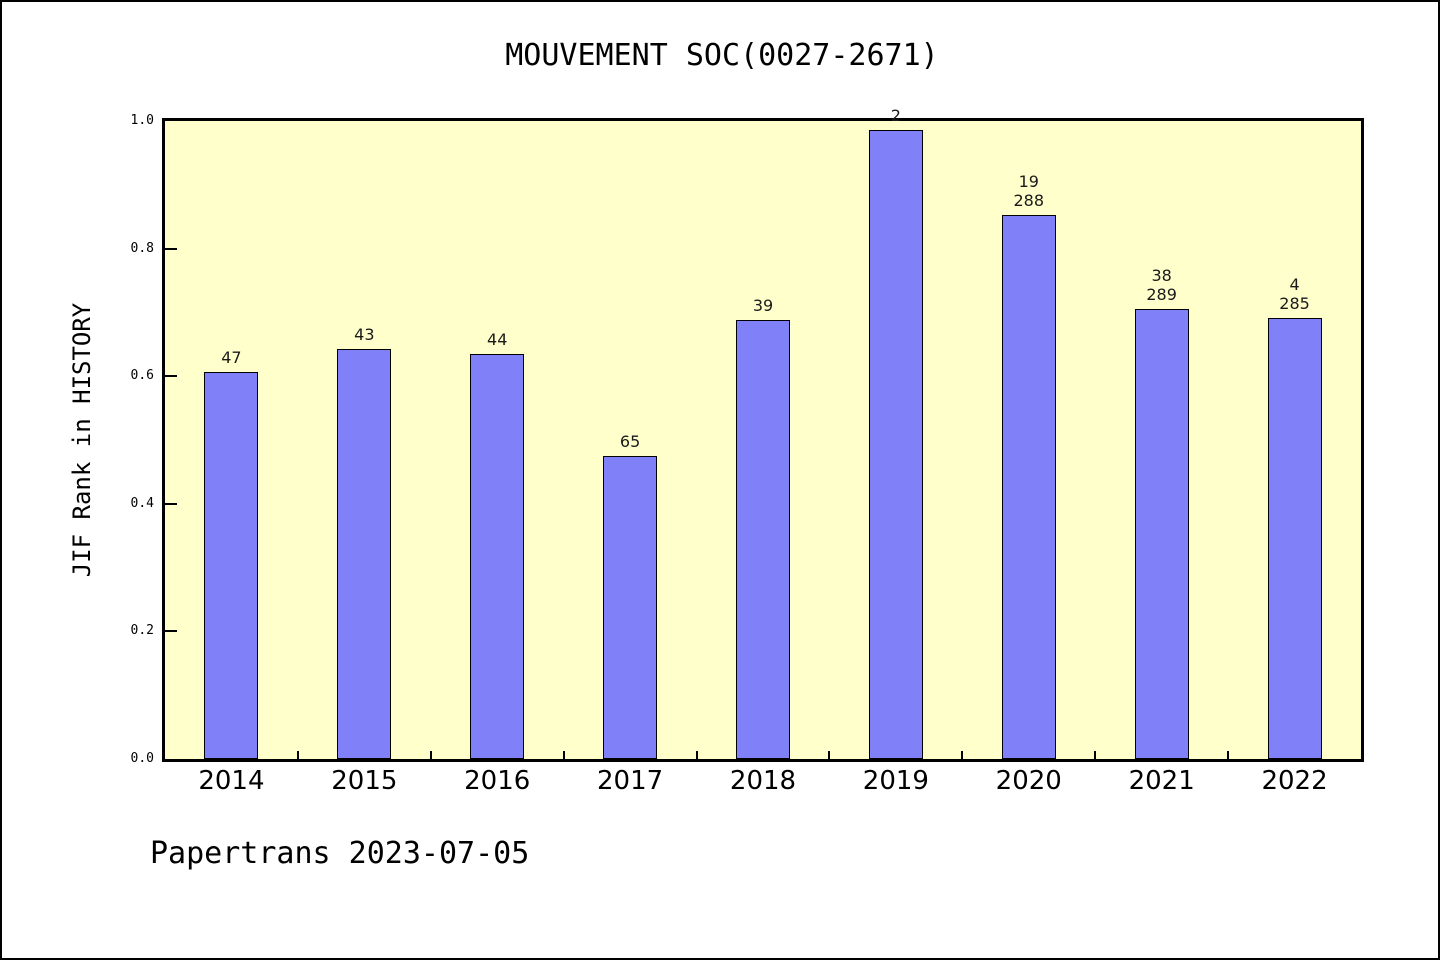  I want to click on x-tick-label-2016: 2016, so click(497, 781).